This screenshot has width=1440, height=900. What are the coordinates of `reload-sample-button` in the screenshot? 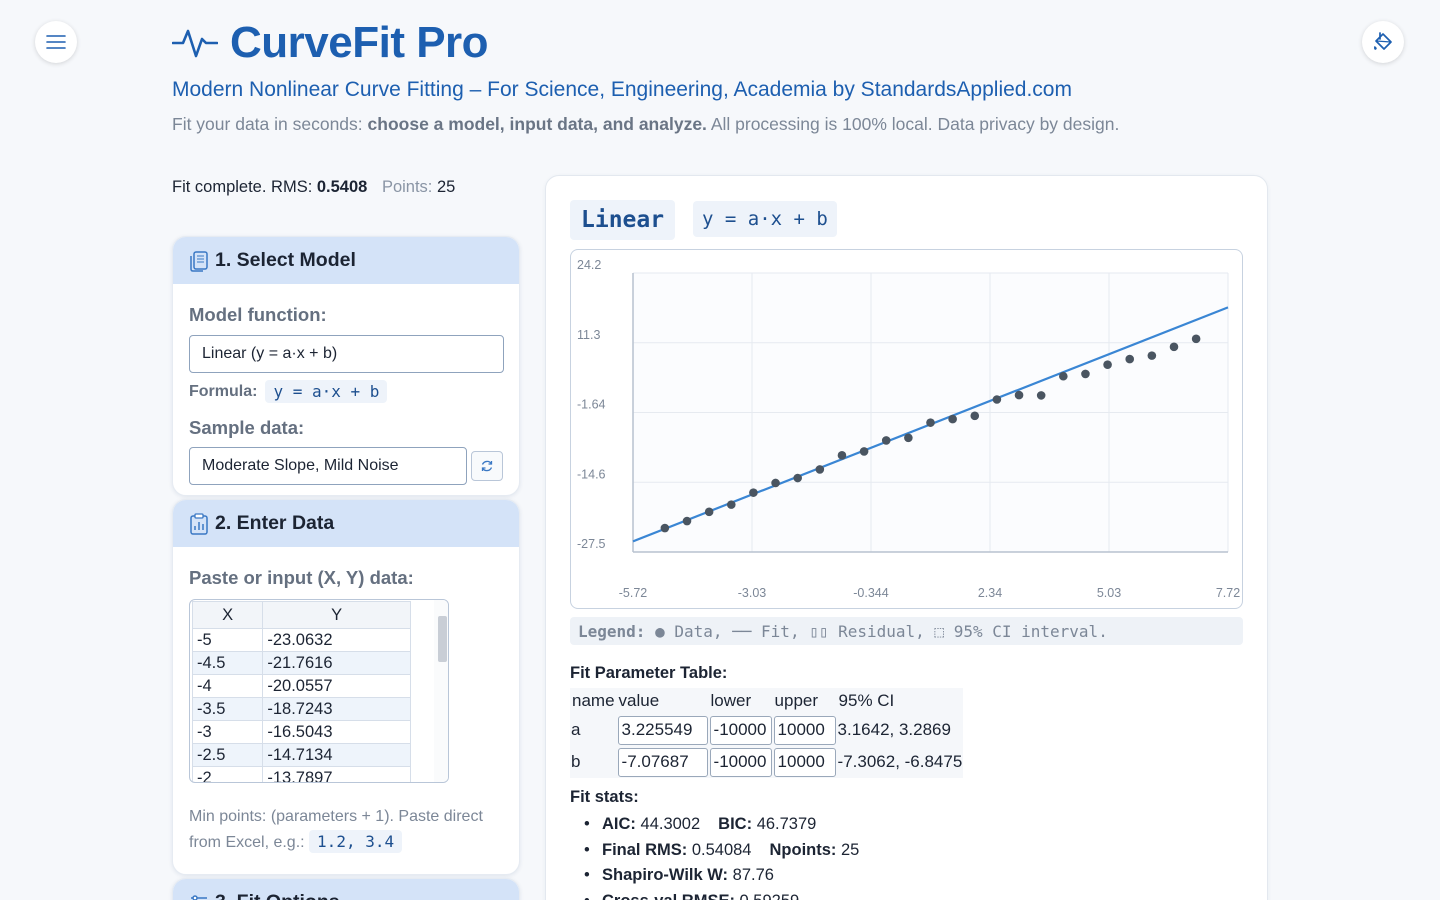 It's located at (487, 466).